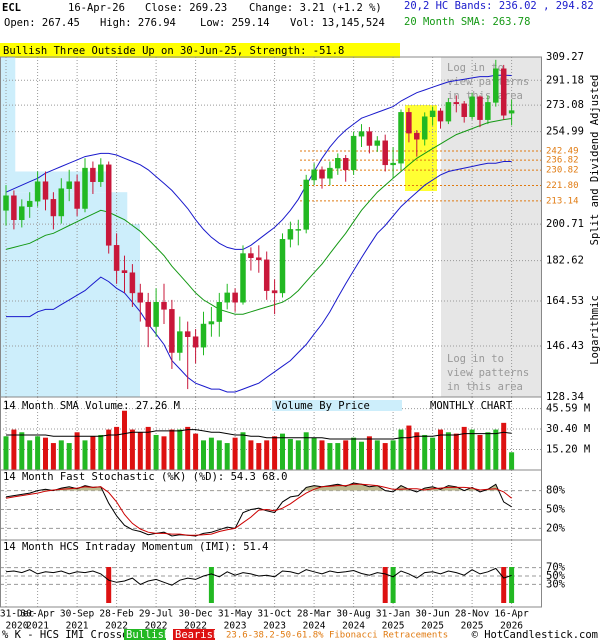  Describe the element at coordinates (186, 8) in the screenshot. I see `close-text: Close: 269.23` at that location.